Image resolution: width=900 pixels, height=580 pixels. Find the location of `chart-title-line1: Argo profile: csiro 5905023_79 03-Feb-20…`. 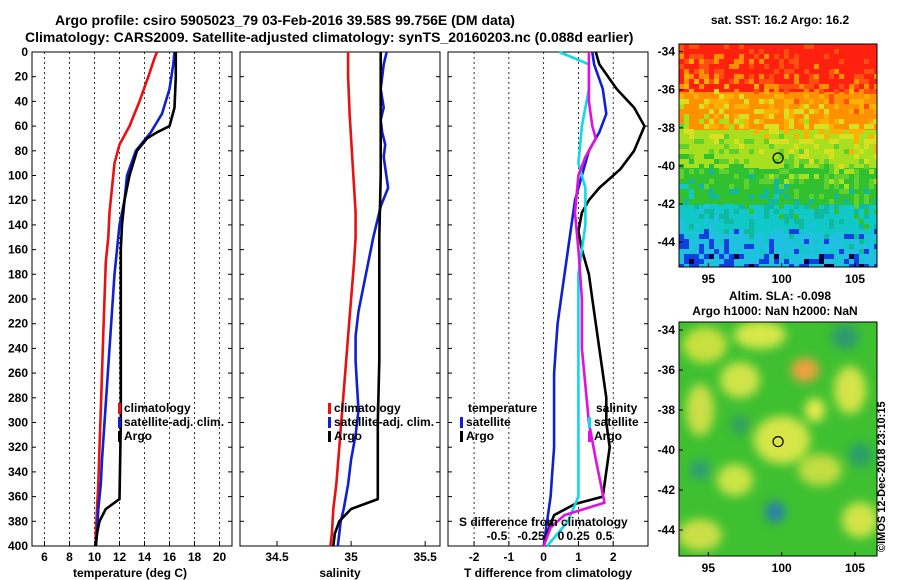

chart-title-line1: Argo profile: csiro 5905023_79 03-Feb-20… is located at coordinates (285, 20).